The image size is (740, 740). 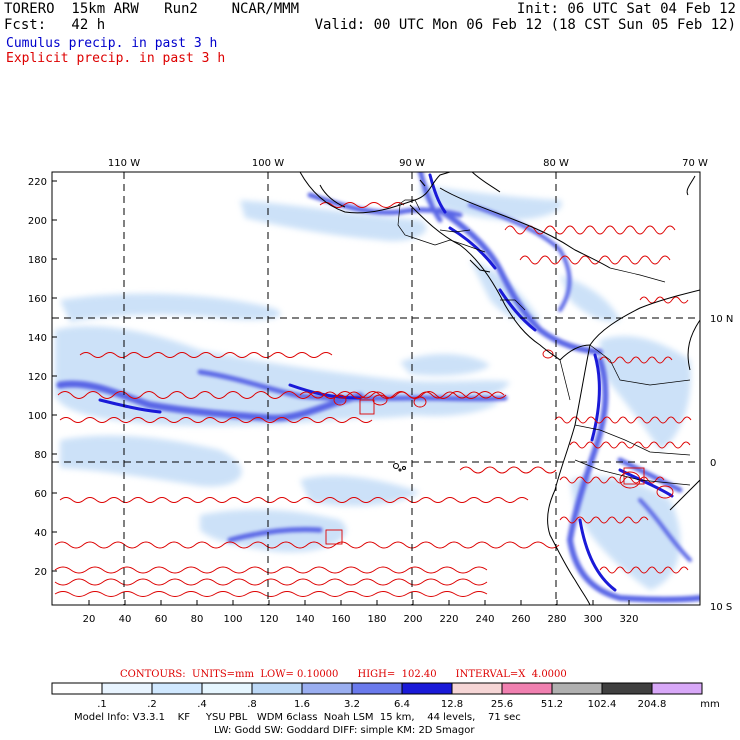 What do you see at coordinates (340, 619) in the screenshot?
I see `x-tick-label: 160` at bounding box center [340, 619].